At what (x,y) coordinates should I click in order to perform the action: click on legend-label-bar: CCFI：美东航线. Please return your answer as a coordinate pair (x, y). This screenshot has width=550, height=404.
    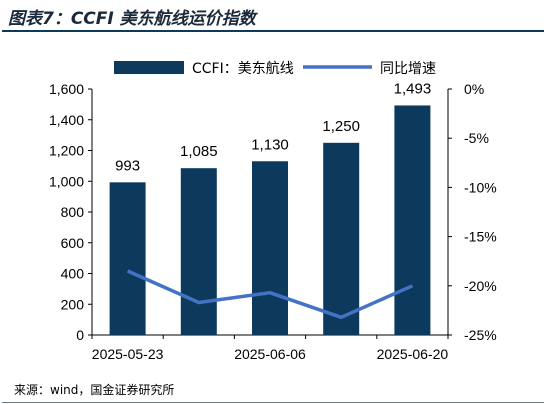
    Looking at the image, I should click on (243, 69).